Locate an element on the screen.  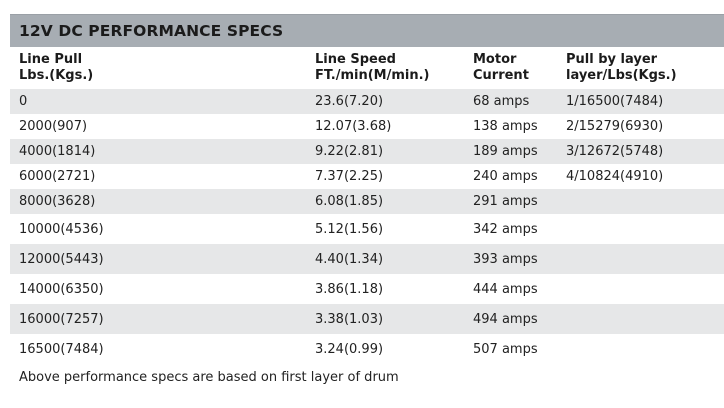
table-row: 10000(4536) 5.12(1.56) 342 amps is located at coordinates (367, 229).